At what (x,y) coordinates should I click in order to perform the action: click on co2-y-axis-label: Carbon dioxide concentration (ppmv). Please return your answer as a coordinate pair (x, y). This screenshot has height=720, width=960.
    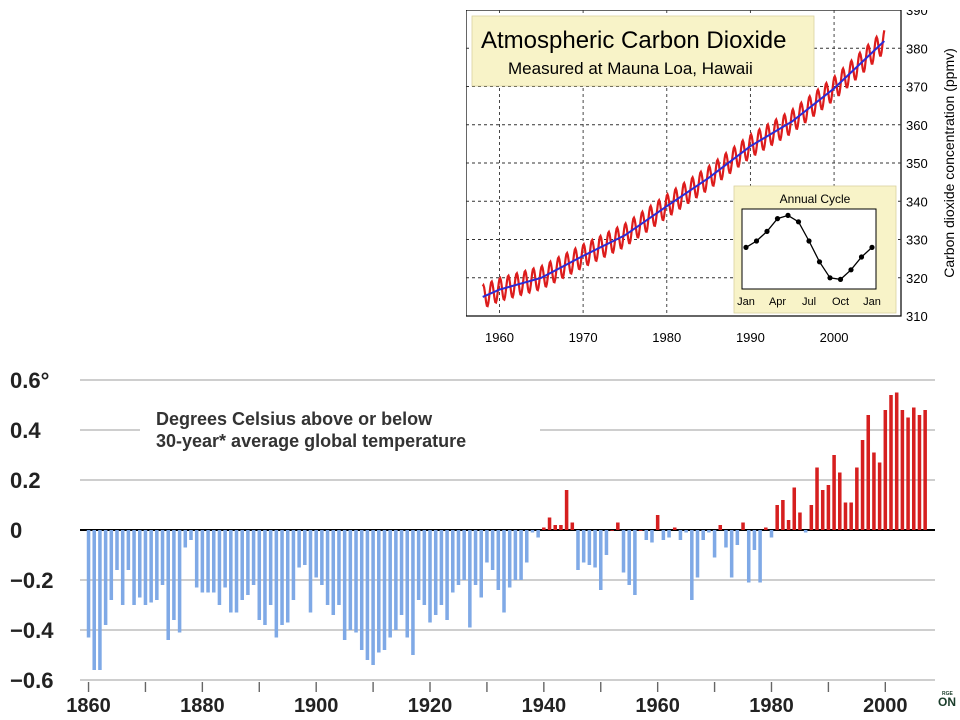
    Looking at the image, I should click on (949, 163).